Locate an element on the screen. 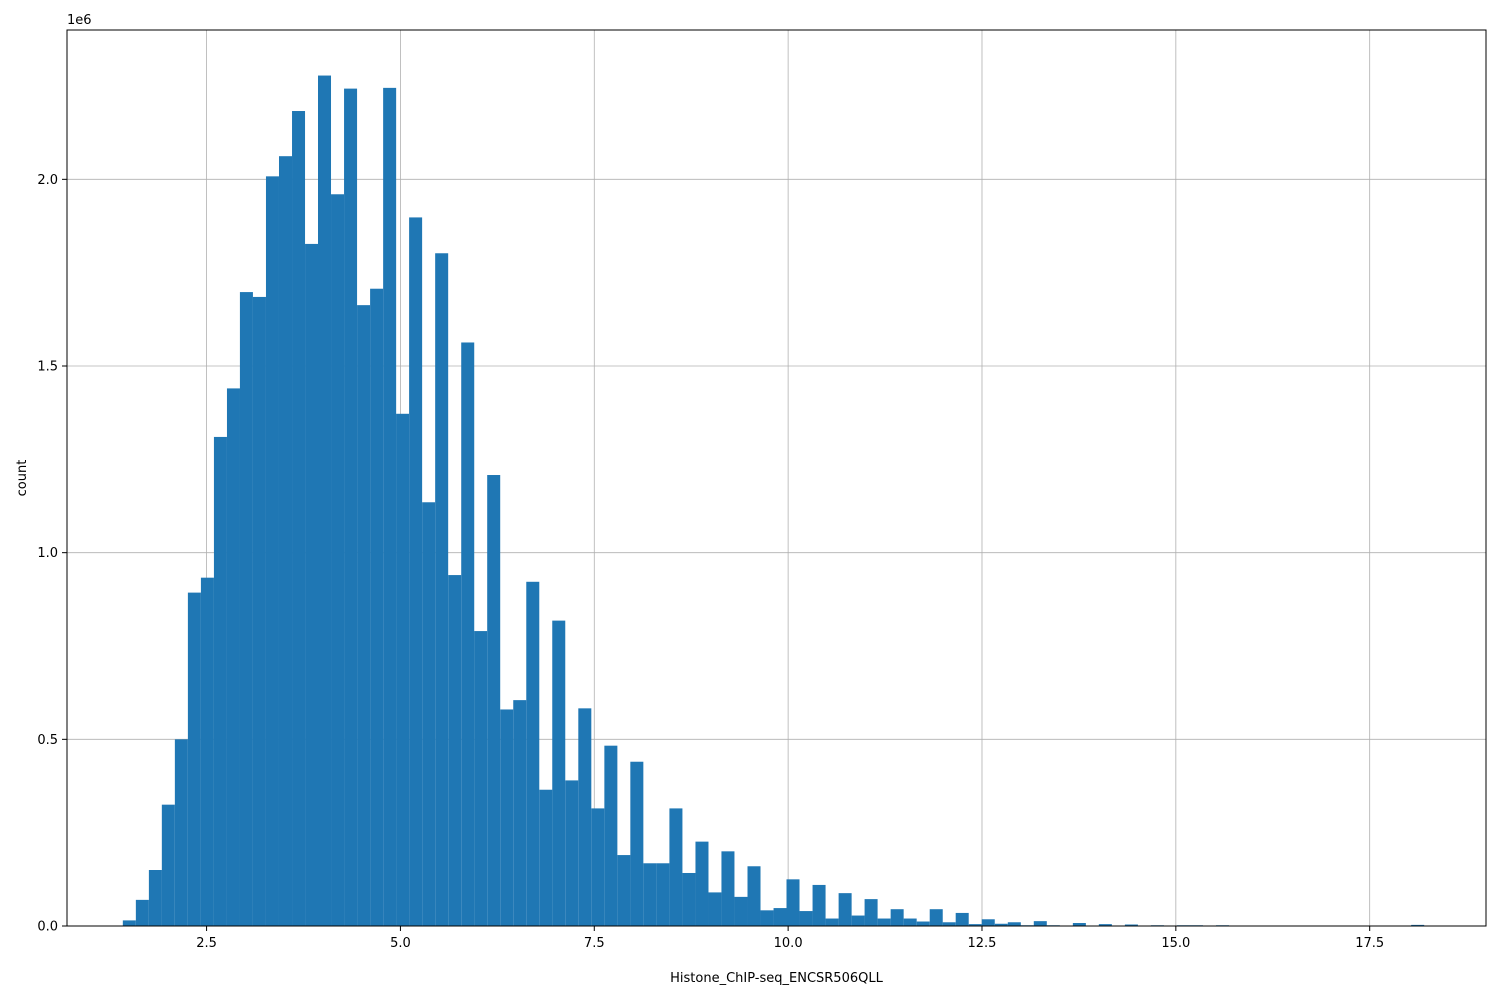  x-axis-label: Histone_ChIP-seq_ENCSR506QLL is located at coordinates (776, 978).